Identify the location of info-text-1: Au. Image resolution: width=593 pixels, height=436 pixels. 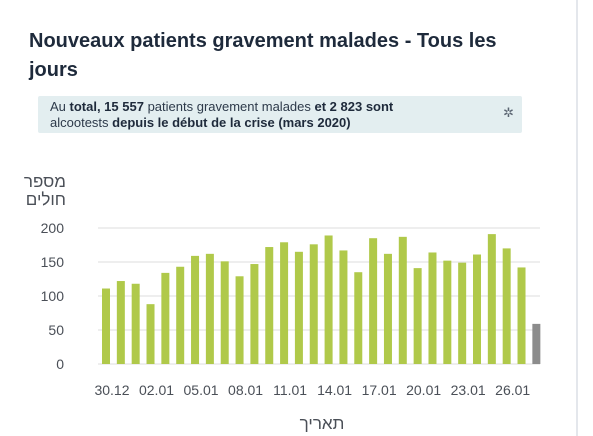
(60, 106).